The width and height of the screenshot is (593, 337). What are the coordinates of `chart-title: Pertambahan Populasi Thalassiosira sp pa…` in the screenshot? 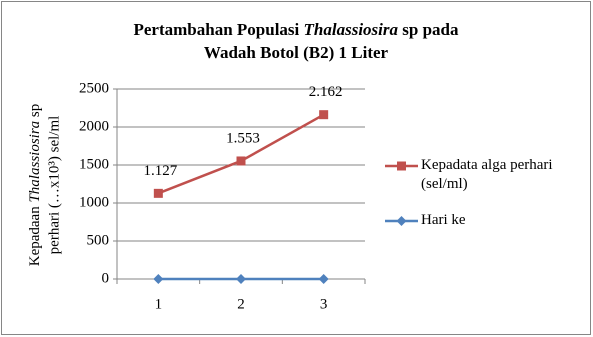 It's located at (296, 29).